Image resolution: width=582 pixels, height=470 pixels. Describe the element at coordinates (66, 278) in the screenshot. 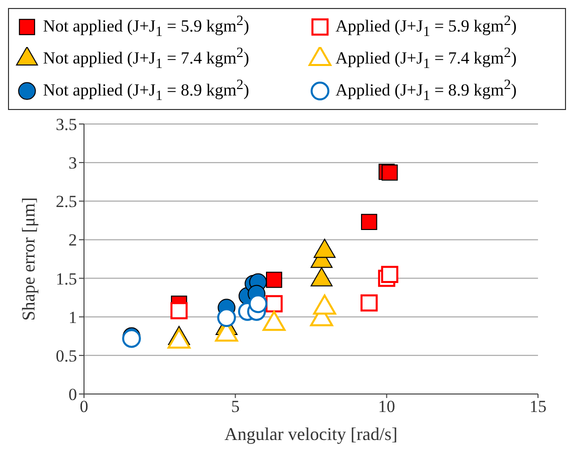

I see `y-tick-label: 1.5` at that location.